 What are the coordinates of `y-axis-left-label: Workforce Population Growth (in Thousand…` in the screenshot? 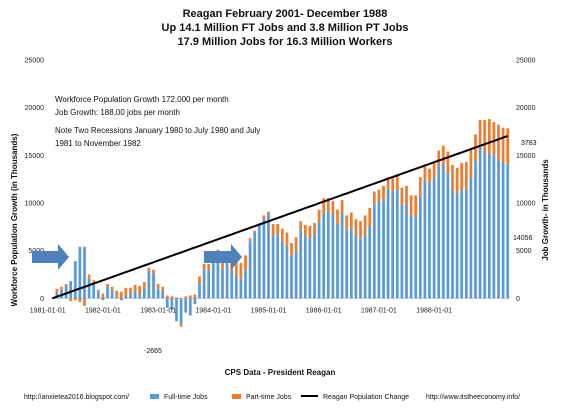 It's located at (14, 219).